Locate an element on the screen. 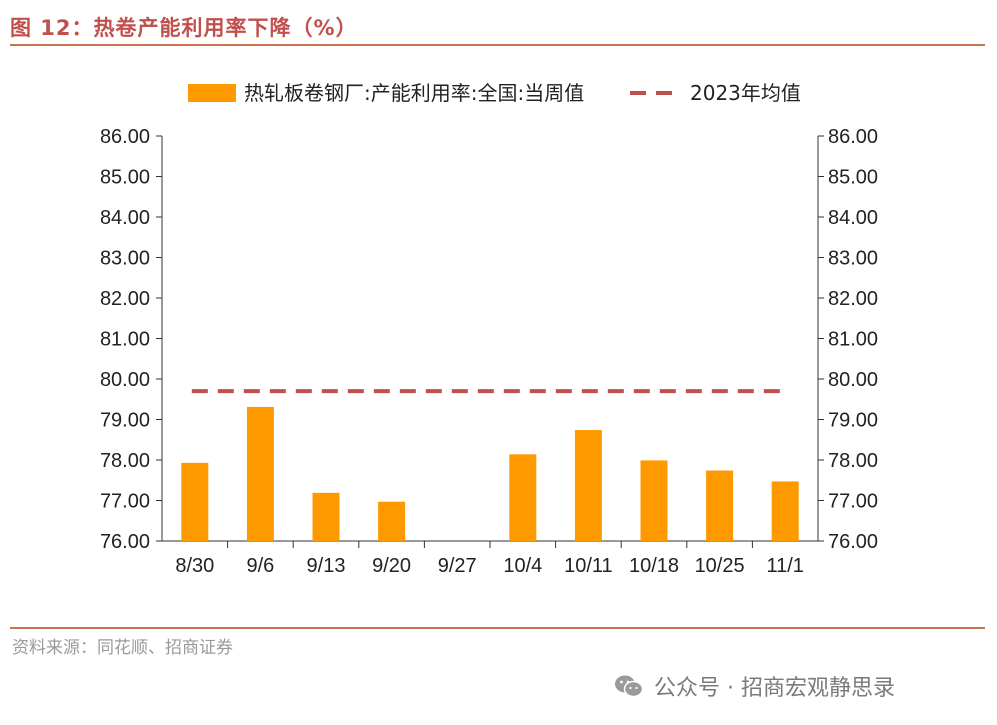 The image size is (997, 725). chart-bars is located at coordinates (490, 473).